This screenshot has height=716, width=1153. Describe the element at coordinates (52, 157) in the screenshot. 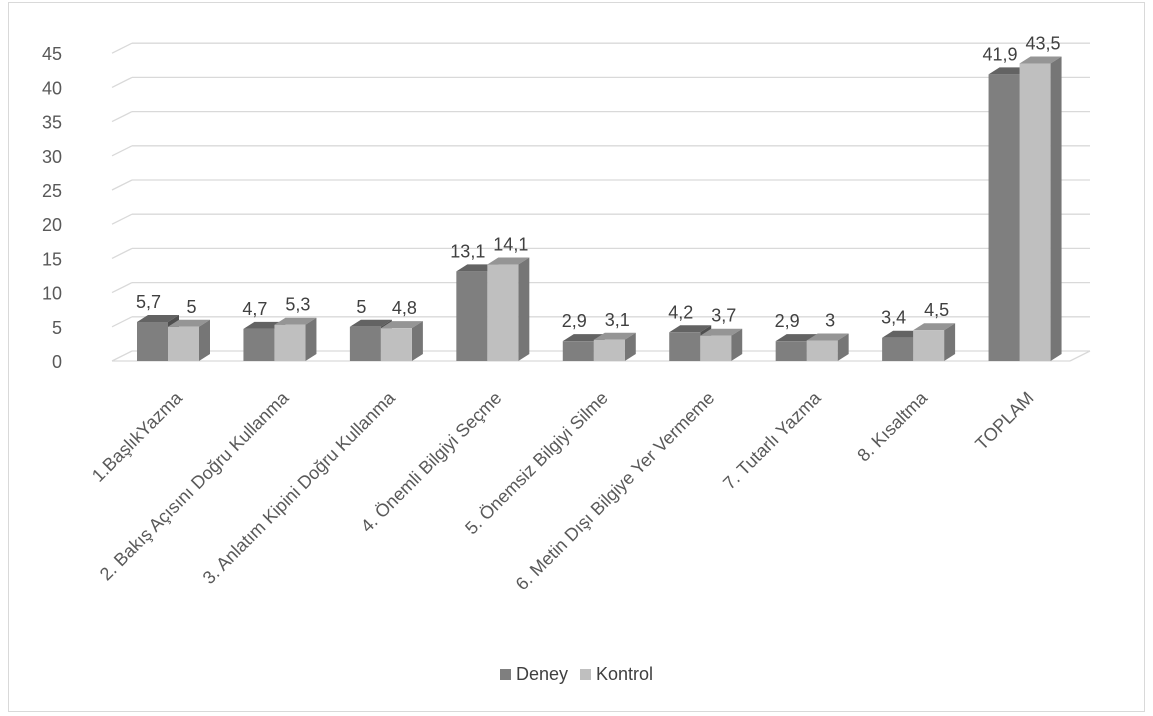

I see `y-tick-label: 30` at that location.